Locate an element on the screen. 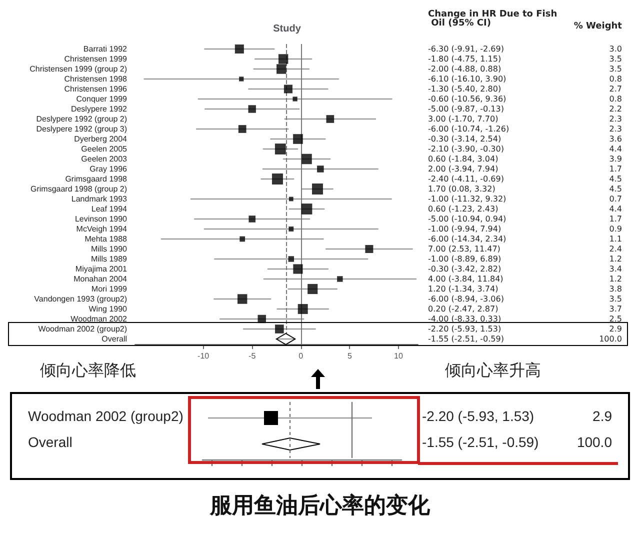  y-tick-label: Geelen 2005 is located at coordinates (104, 149).